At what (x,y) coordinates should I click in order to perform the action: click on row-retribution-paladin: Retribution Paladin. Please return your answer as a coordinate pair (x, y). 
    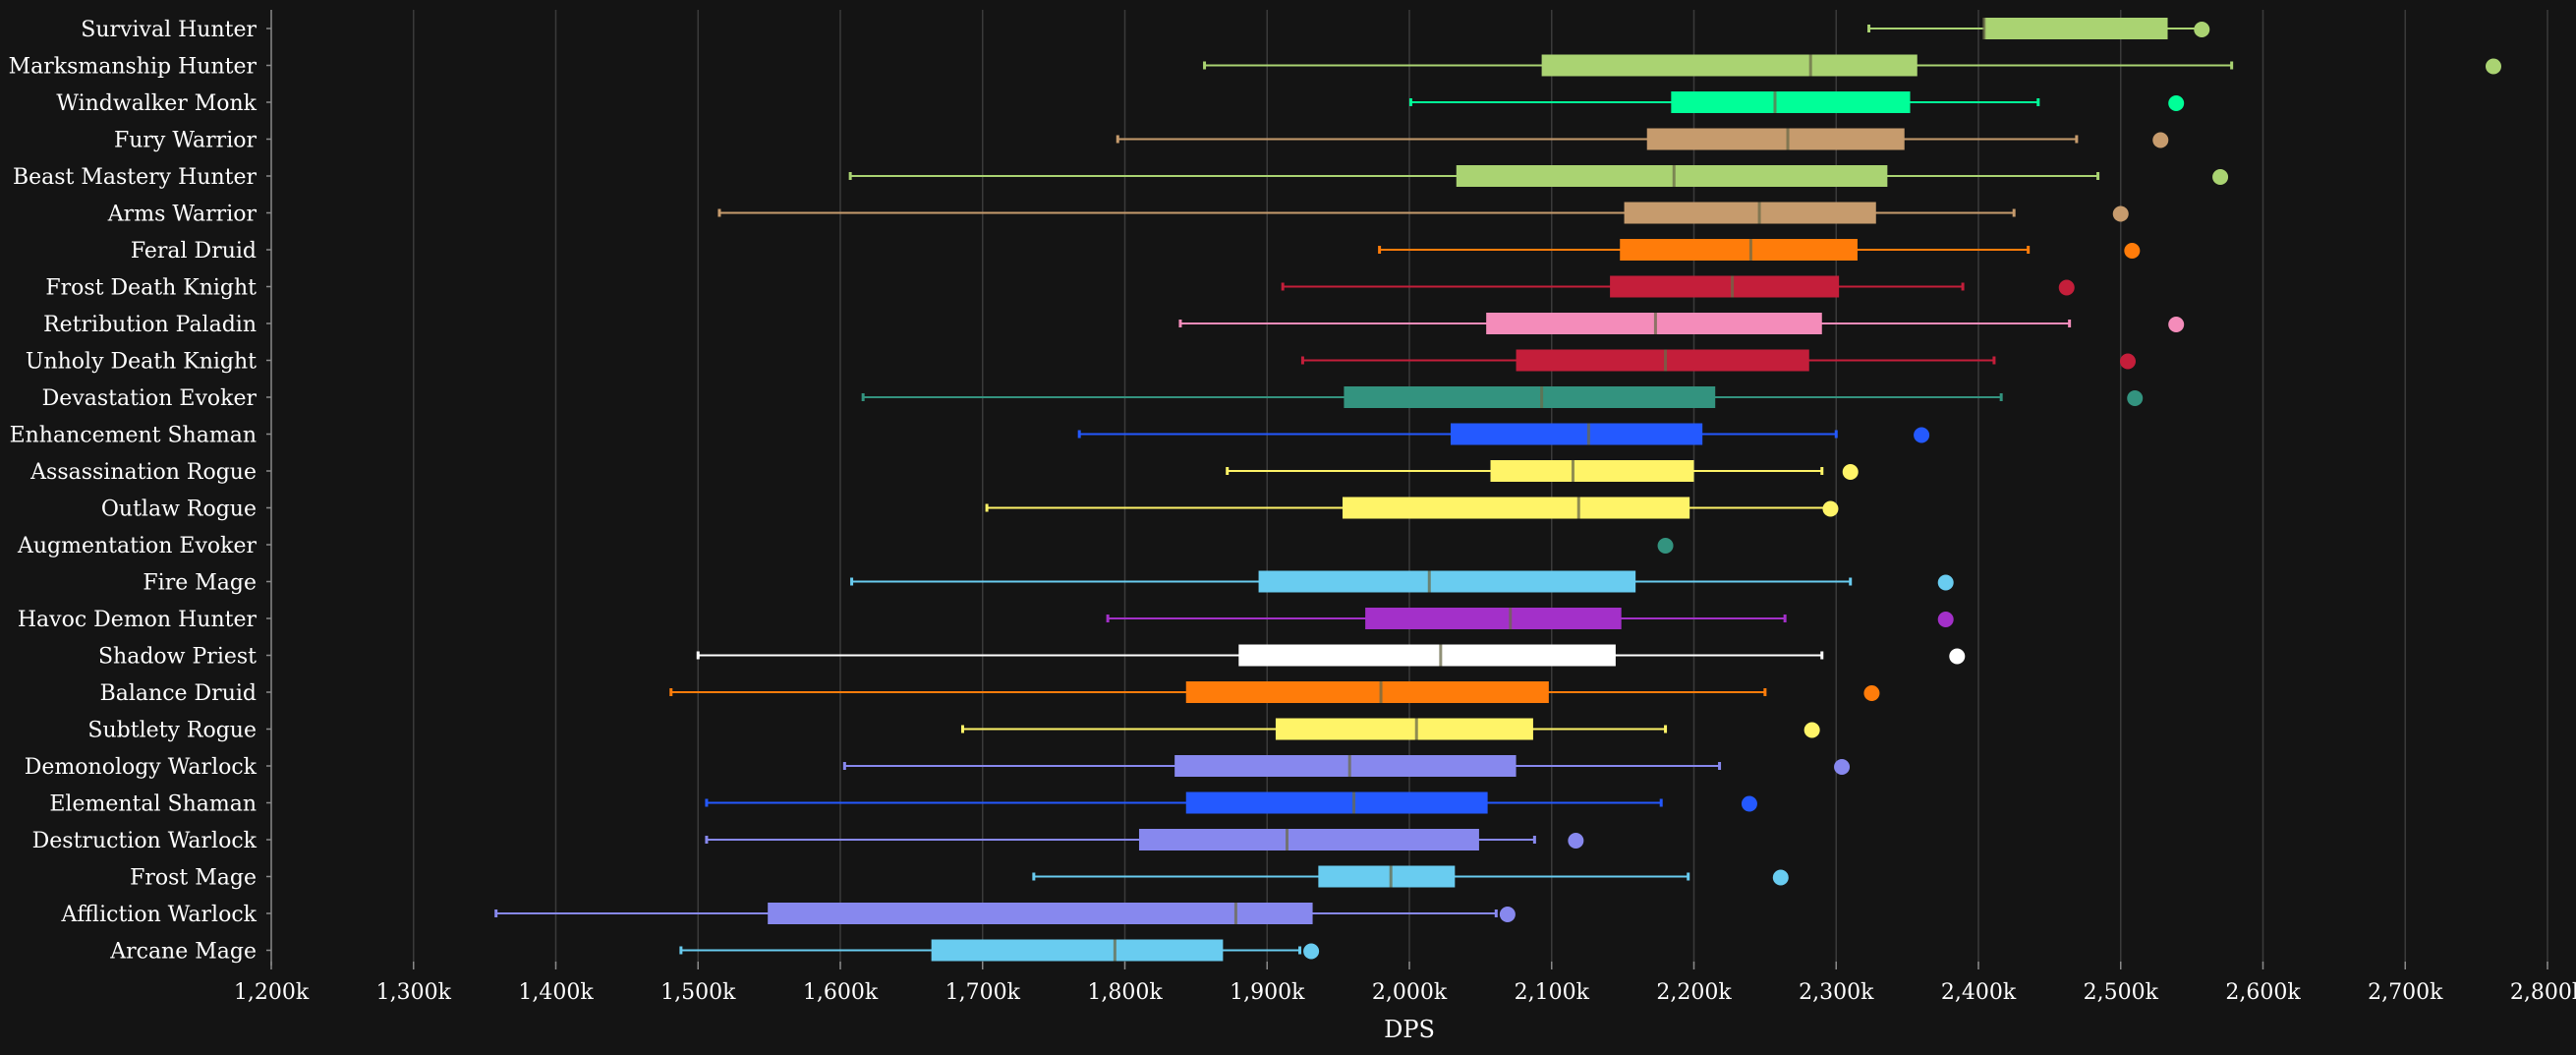
    Looking at the image, I should click on (1114, 325).